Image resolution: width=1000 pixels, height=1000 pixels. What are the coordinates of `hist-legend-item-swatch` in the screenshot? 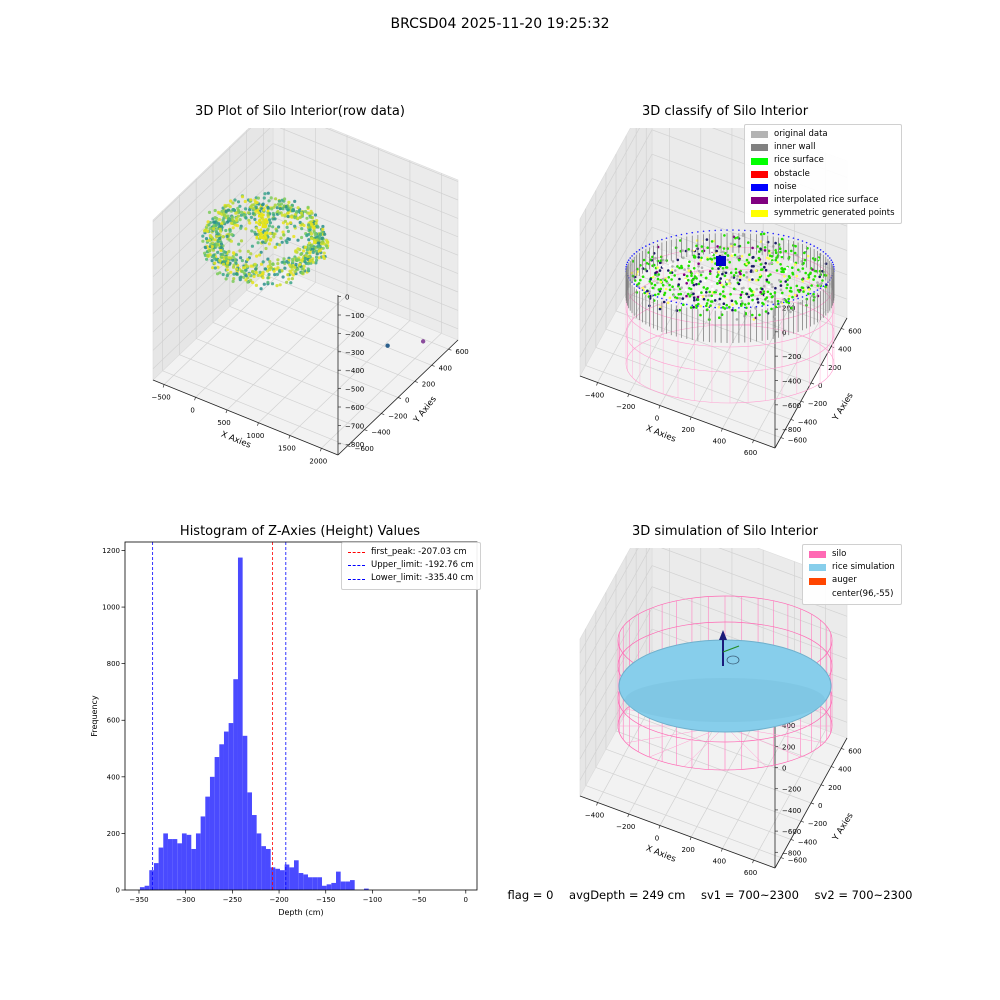 It's located at (356, 579).